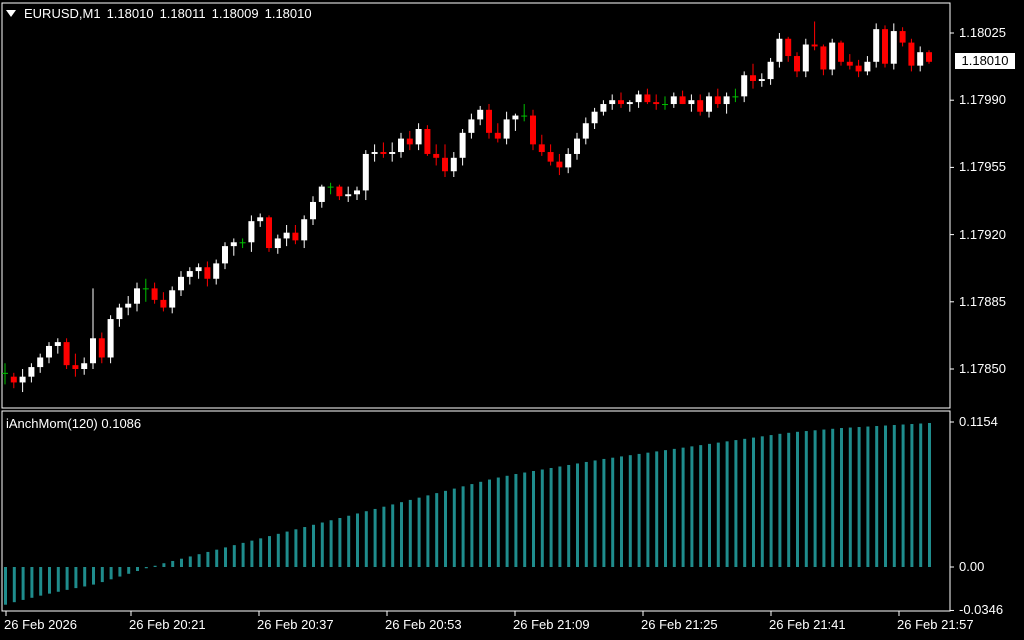 The height and width of the screenshot is (640, 1024). Describe the element at coordinates (982, 368) in the screenshot. I see `price-tick-label: 1.17850` at that location.